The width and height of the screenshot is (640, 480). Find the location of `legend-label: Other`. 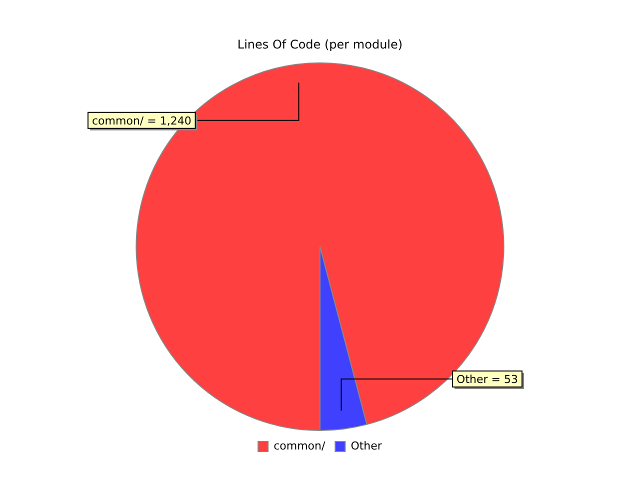

legend-label: Other is located at coordinates (366, 445).